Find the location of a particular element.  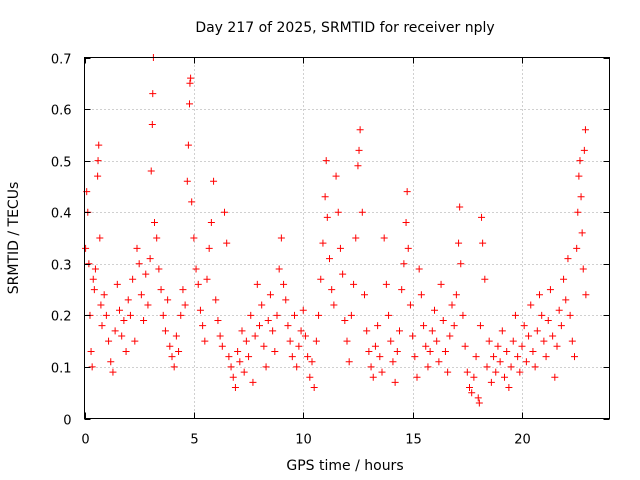

x-tick-label: 0 is located at coordinates (85, 440).